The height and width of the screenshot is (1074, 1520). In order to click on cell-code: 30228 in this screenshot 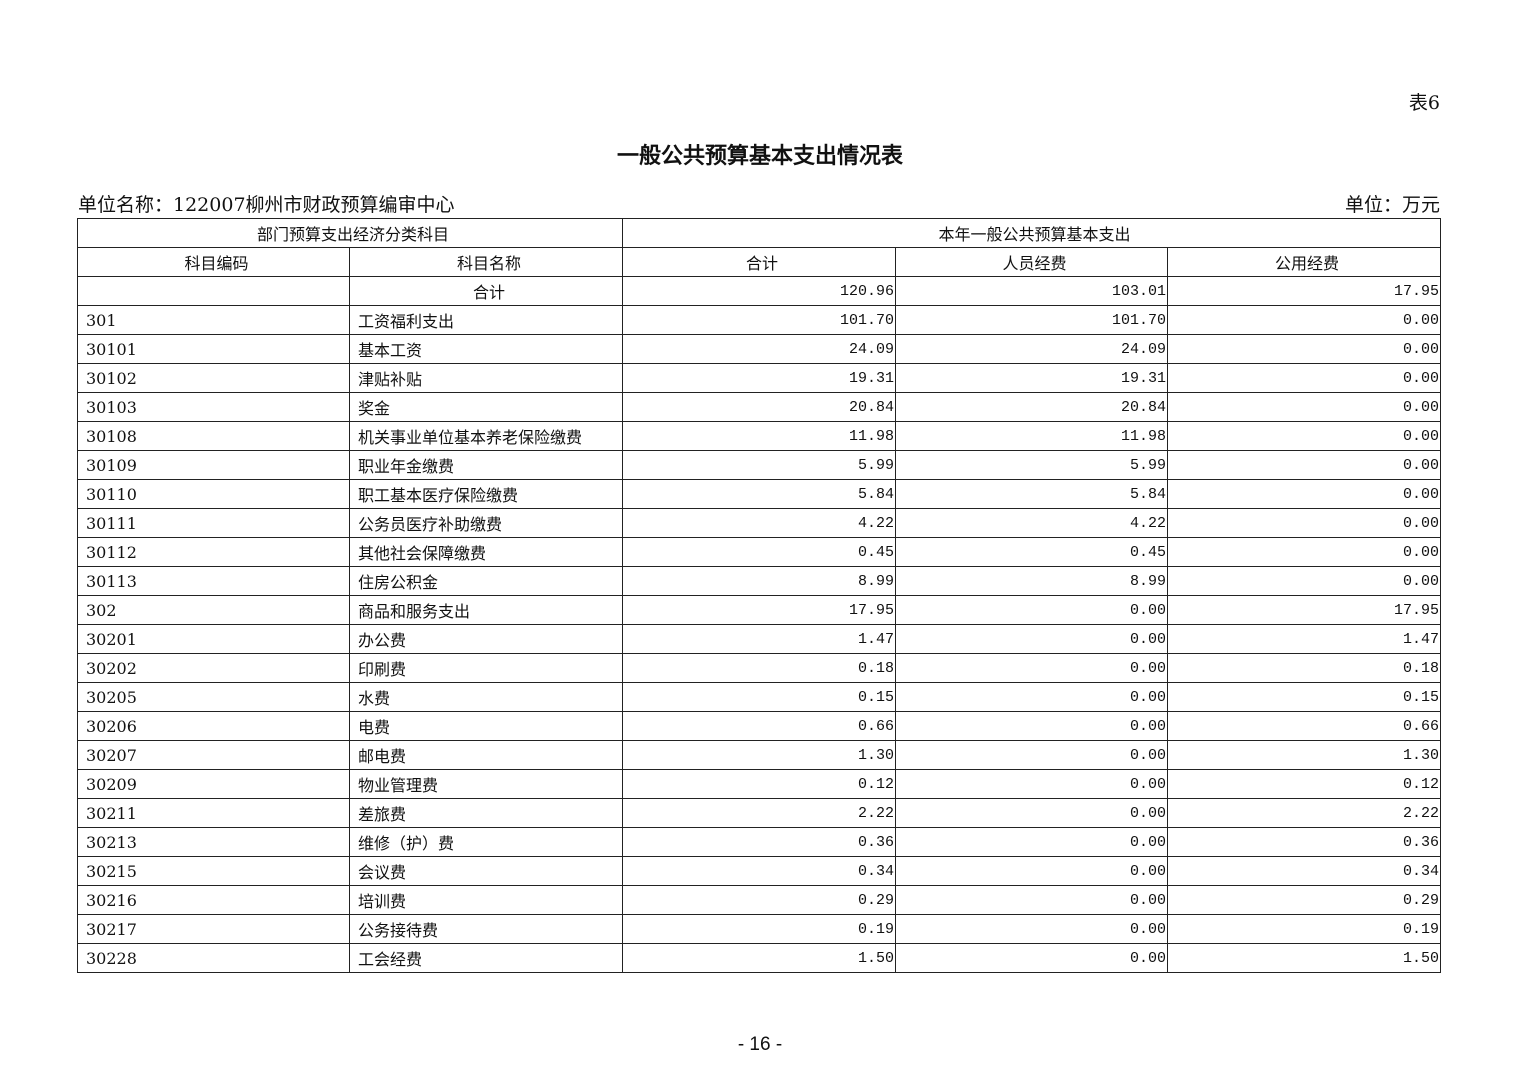, I will do `click(213, 958)`.